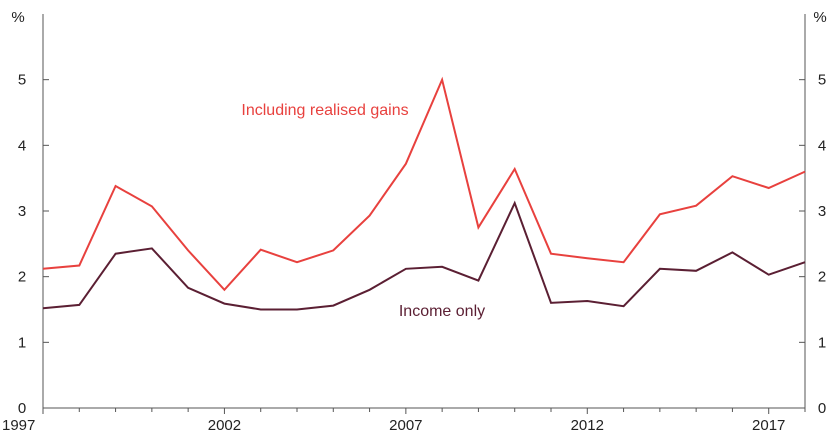 Image resolution: width=838 pixels, height=435 pixels. I want to click on x-tick-label: 2007, so click(405, 425).